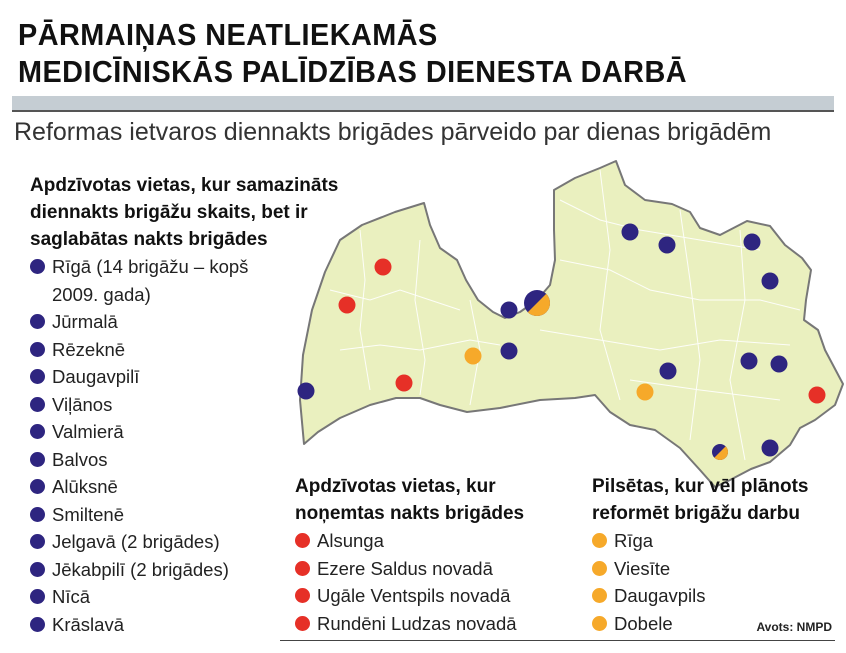 This screenshot has width=846, height=653. What do you see at coordinates (184, 515) in the screenshot?
I see `legend-item: Smiltenē` at bounding box center [184, 515].